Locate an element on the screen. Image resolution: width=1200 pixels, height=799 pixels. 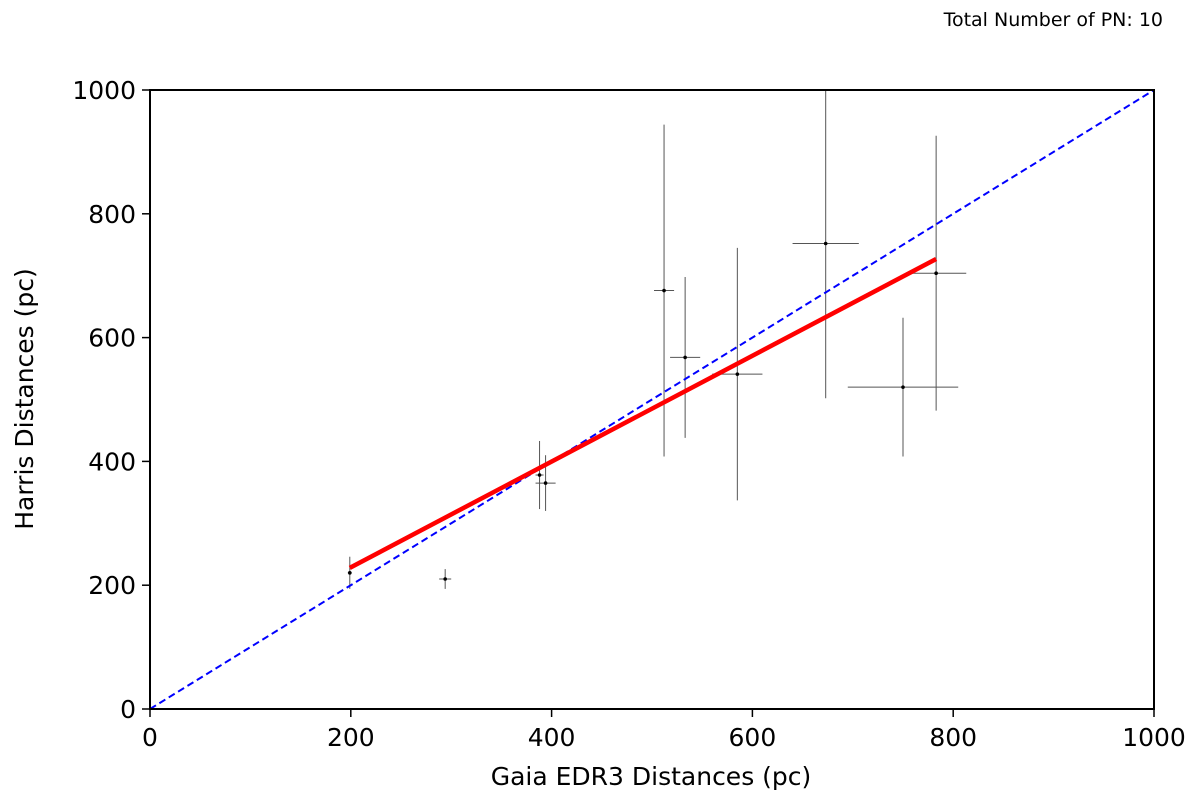
y-axis-ticks: 0 200 400 600 800 1000 is located at coordinates (111, 400).